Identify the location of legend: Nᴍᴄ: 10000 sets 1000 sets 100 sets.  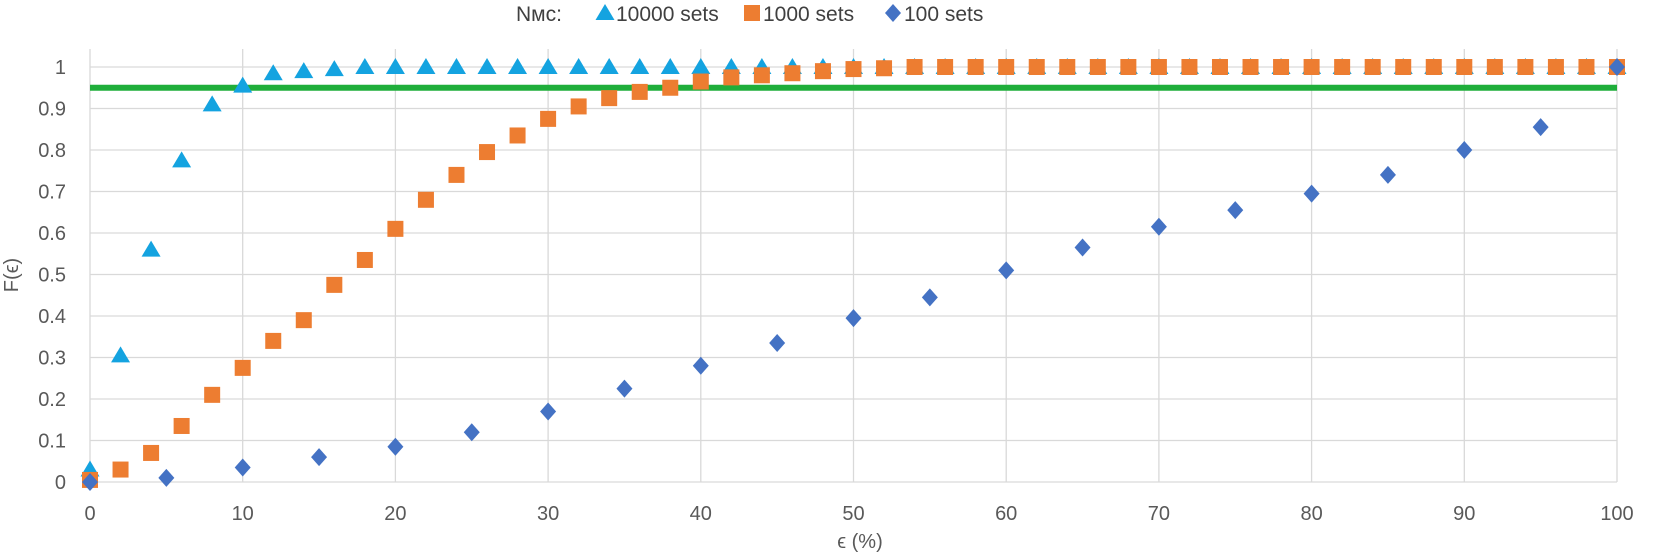
(749, 14).